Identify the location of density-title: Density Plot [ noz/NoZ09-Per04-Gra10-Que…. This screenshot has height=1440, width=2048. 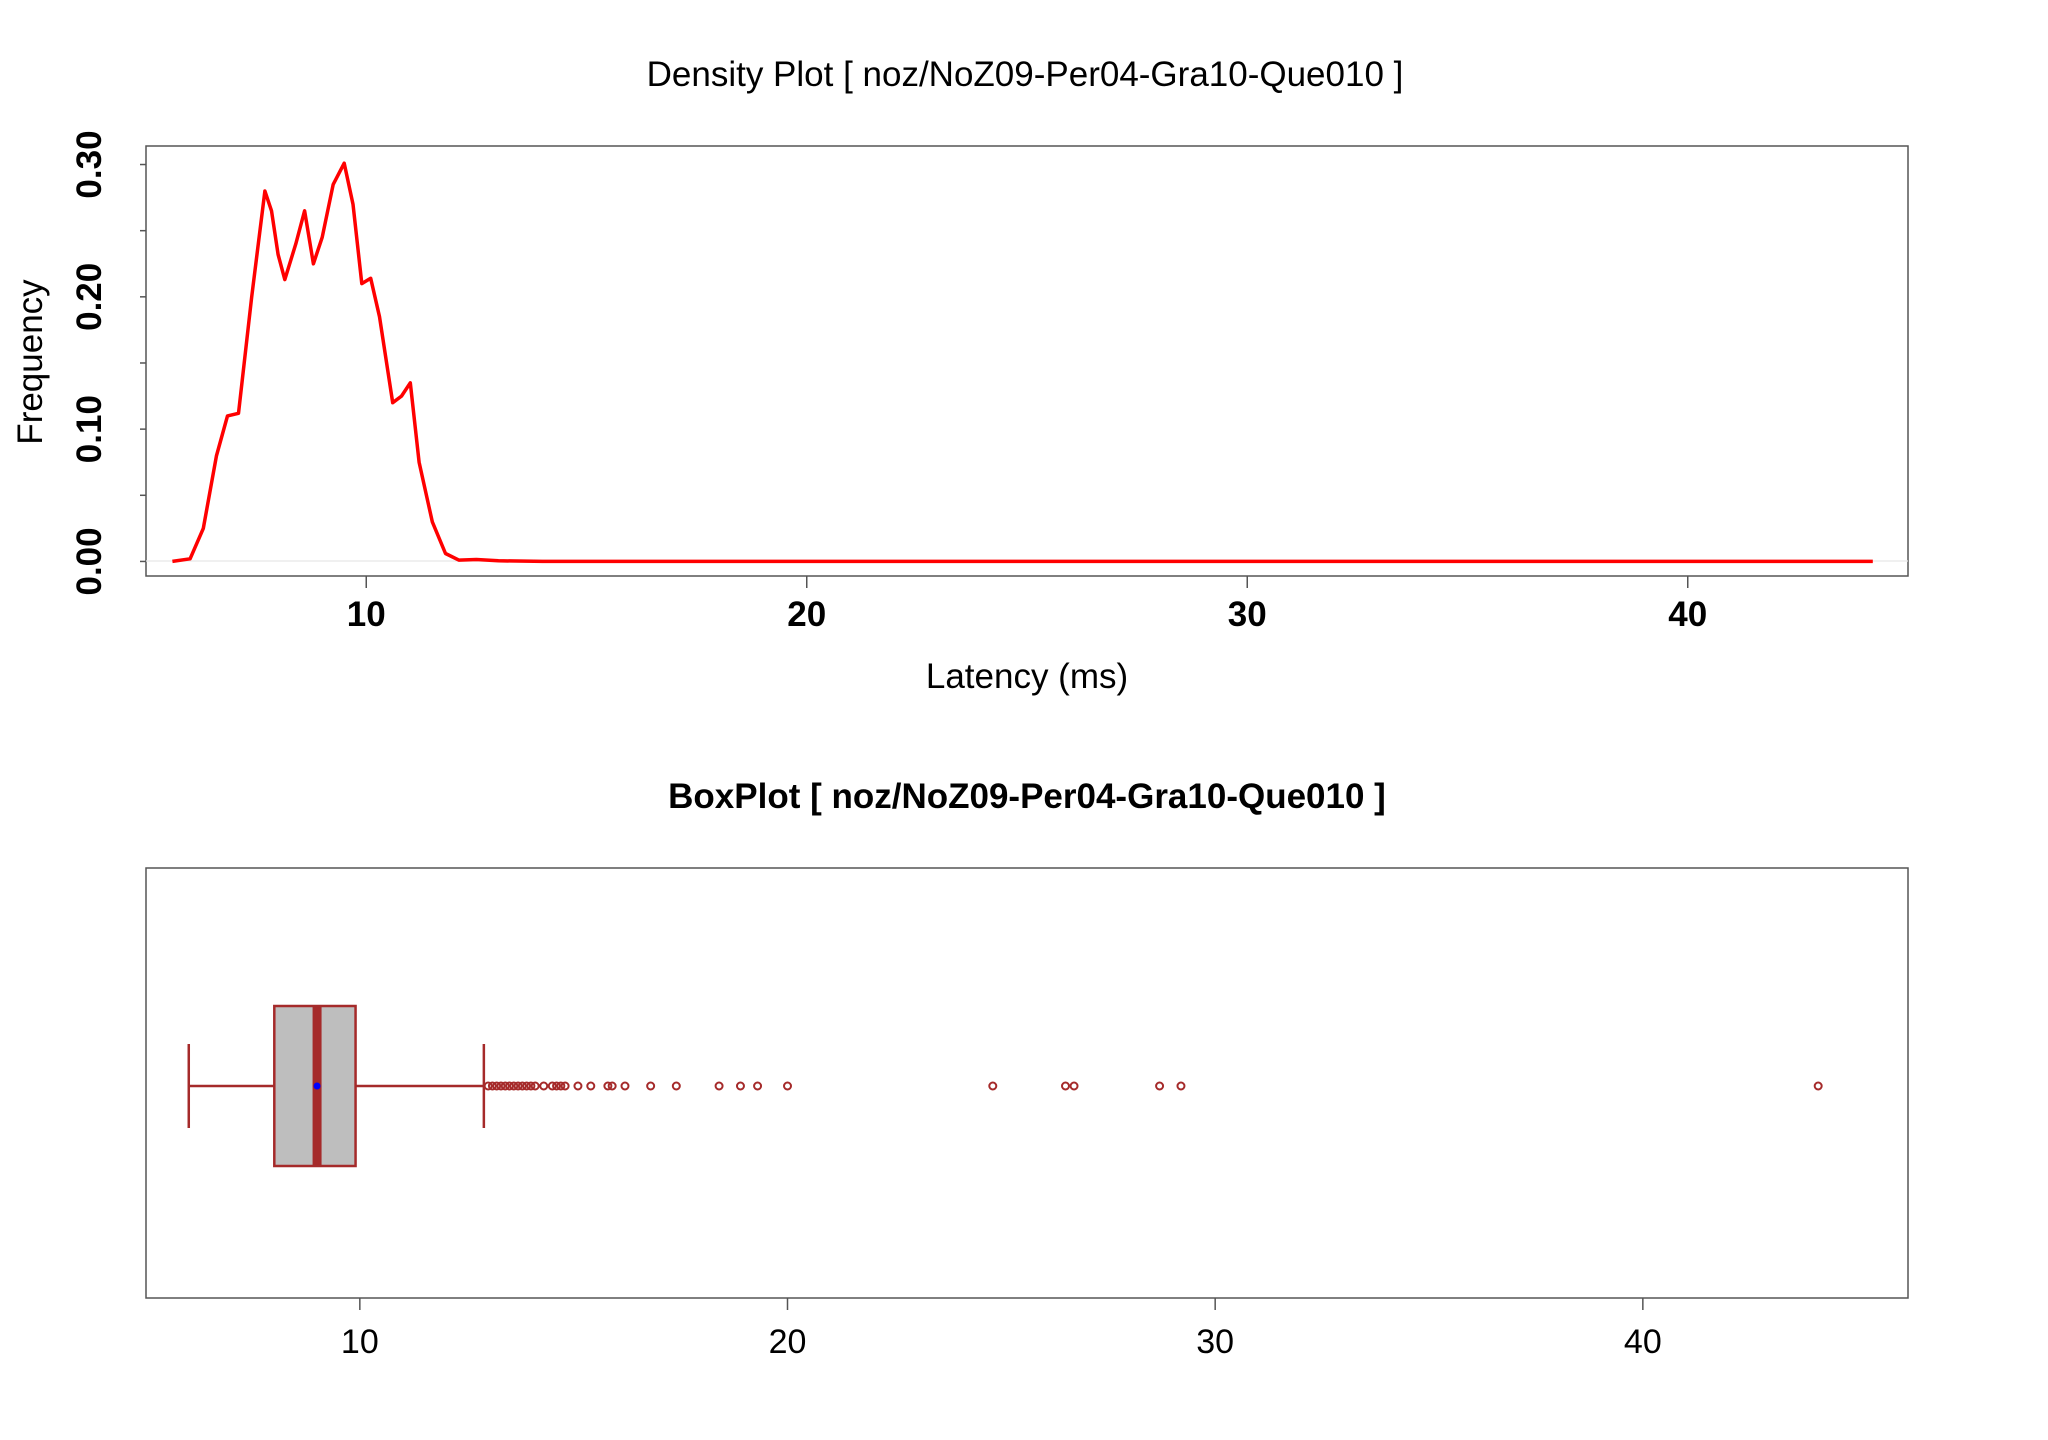
(1025, 74).